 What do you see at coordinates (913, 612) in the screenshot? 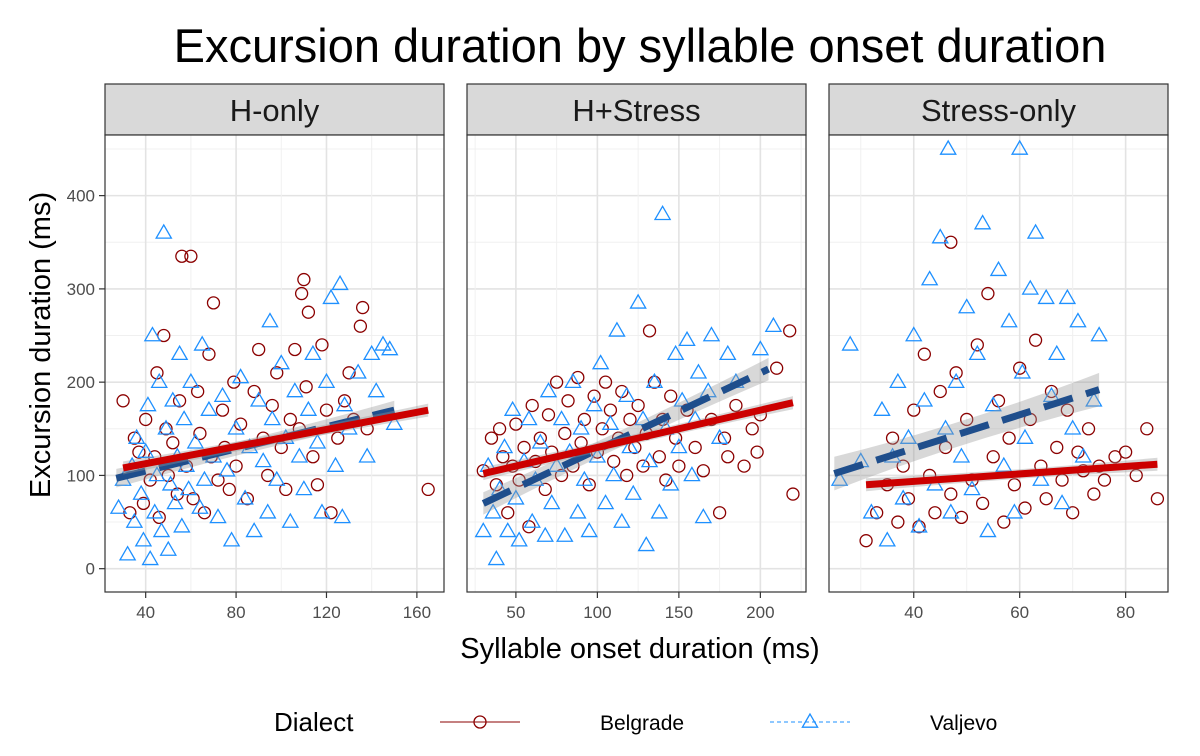
I see `x-tick-label: 40` at bounding box center [913, 612].